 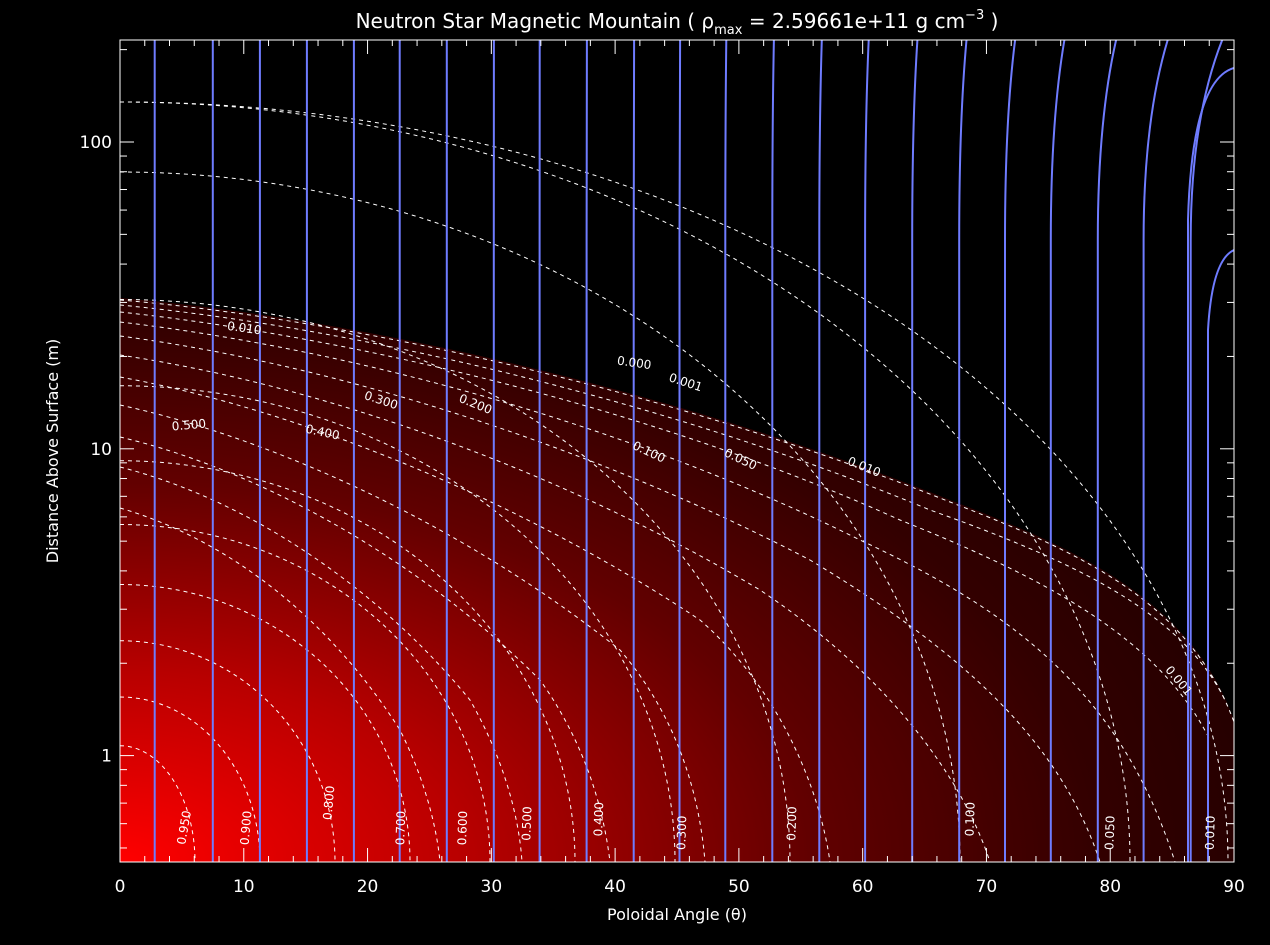 What do you see at coordinates (1110, 887) in the screenshot?
I see `x-tick-label: 80` at bounding box center [1110, 887].